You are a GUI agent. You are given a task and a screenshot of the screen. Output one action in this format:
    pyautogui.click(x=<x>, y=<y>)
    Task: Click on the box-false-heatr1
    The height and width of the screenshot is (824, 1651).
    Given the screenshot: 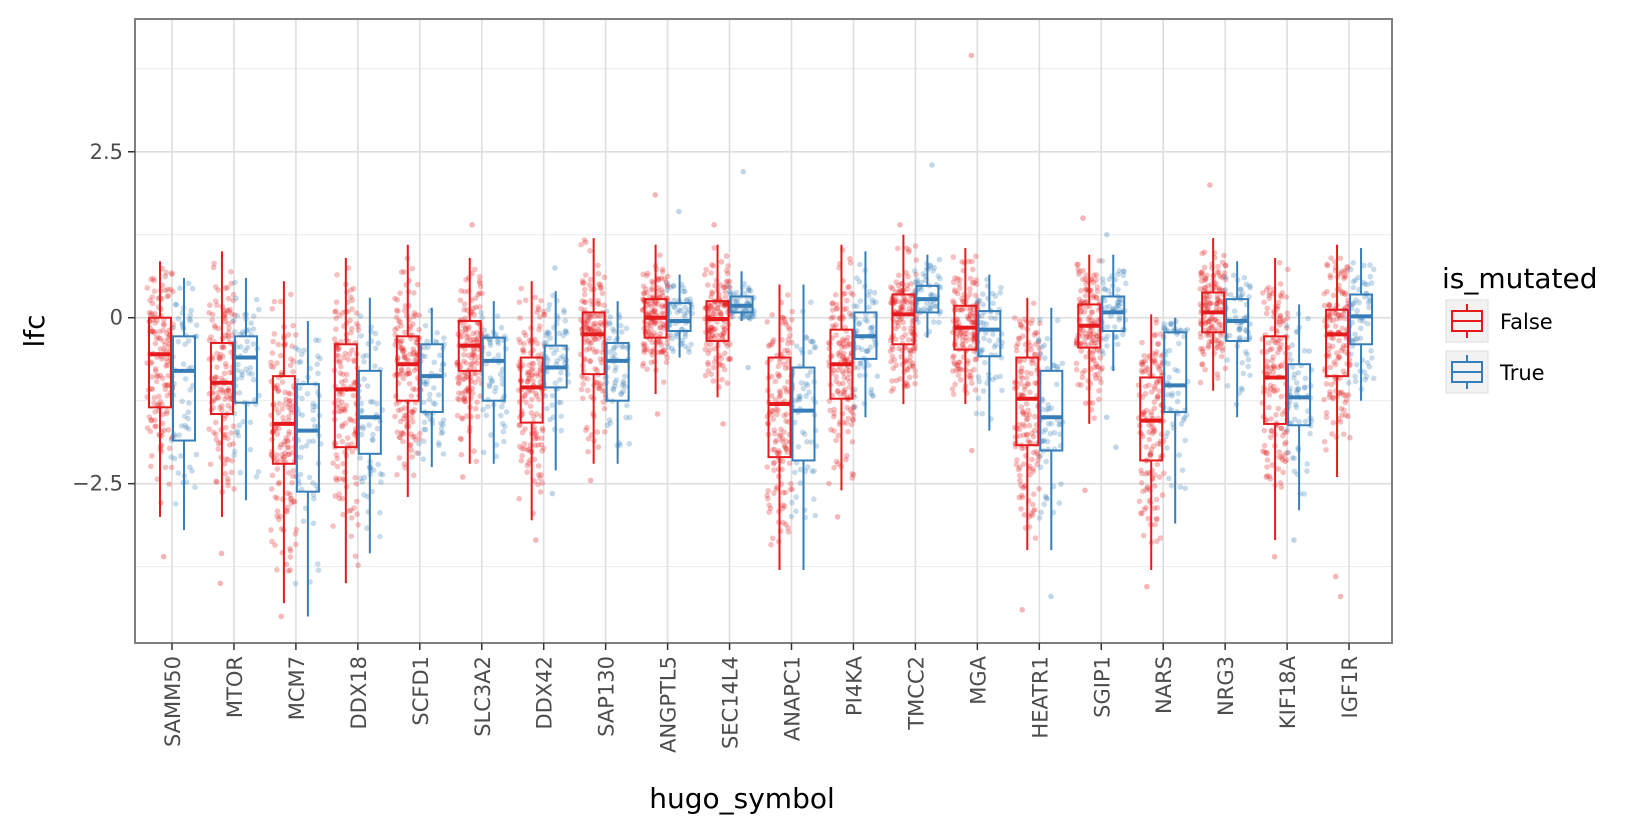 What is the action you would take?
    pyautogui.click(x=1027, y=424)
    